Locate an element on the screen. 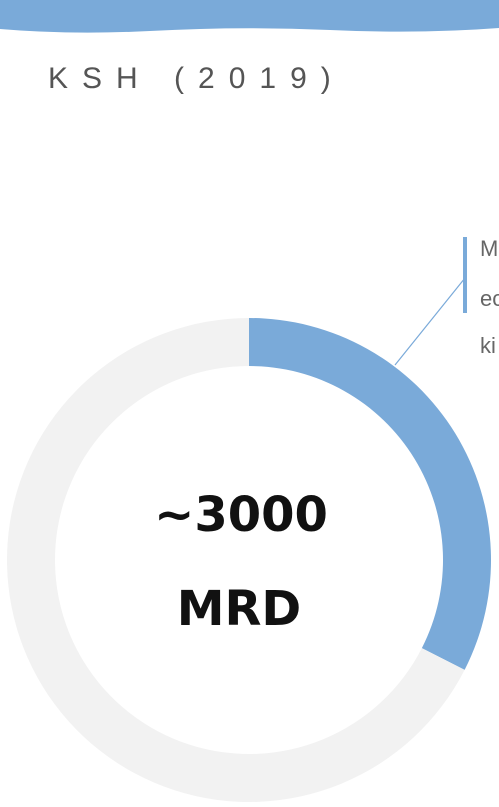  annotation-line: ki is located at coordinates (488, 345).